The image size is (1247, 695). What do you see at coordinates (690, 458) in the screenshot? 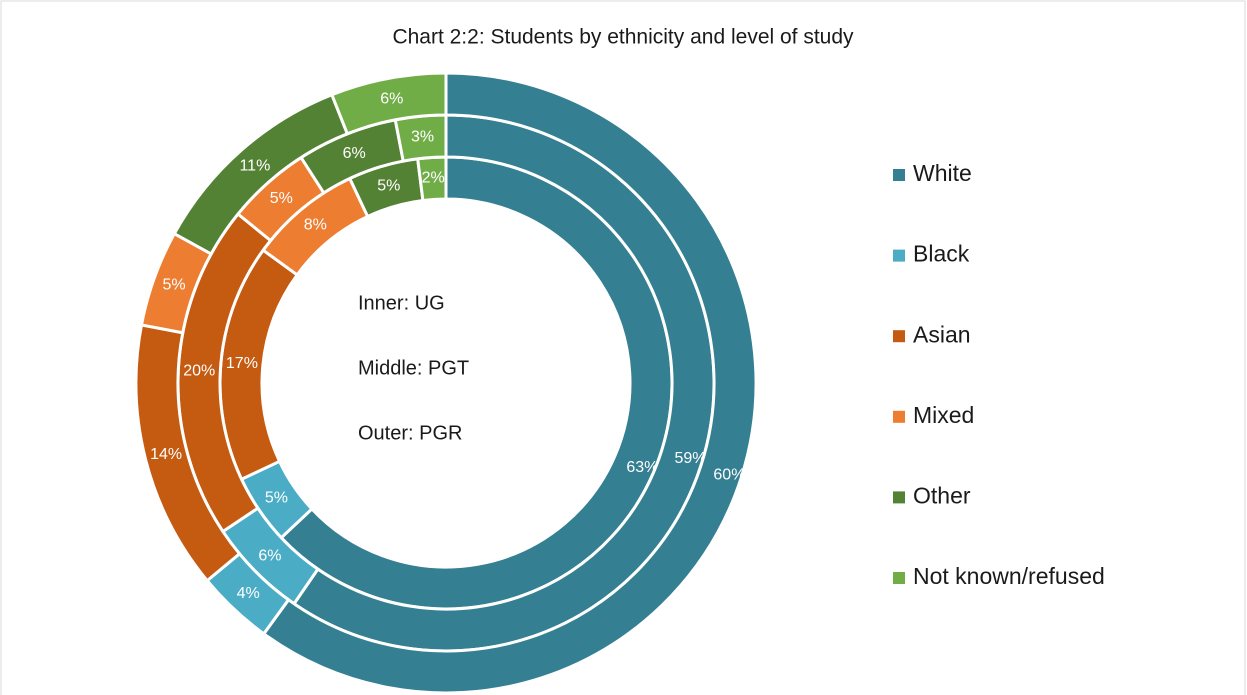
I see `data-label: 59%` at bounding box center [690, 458].